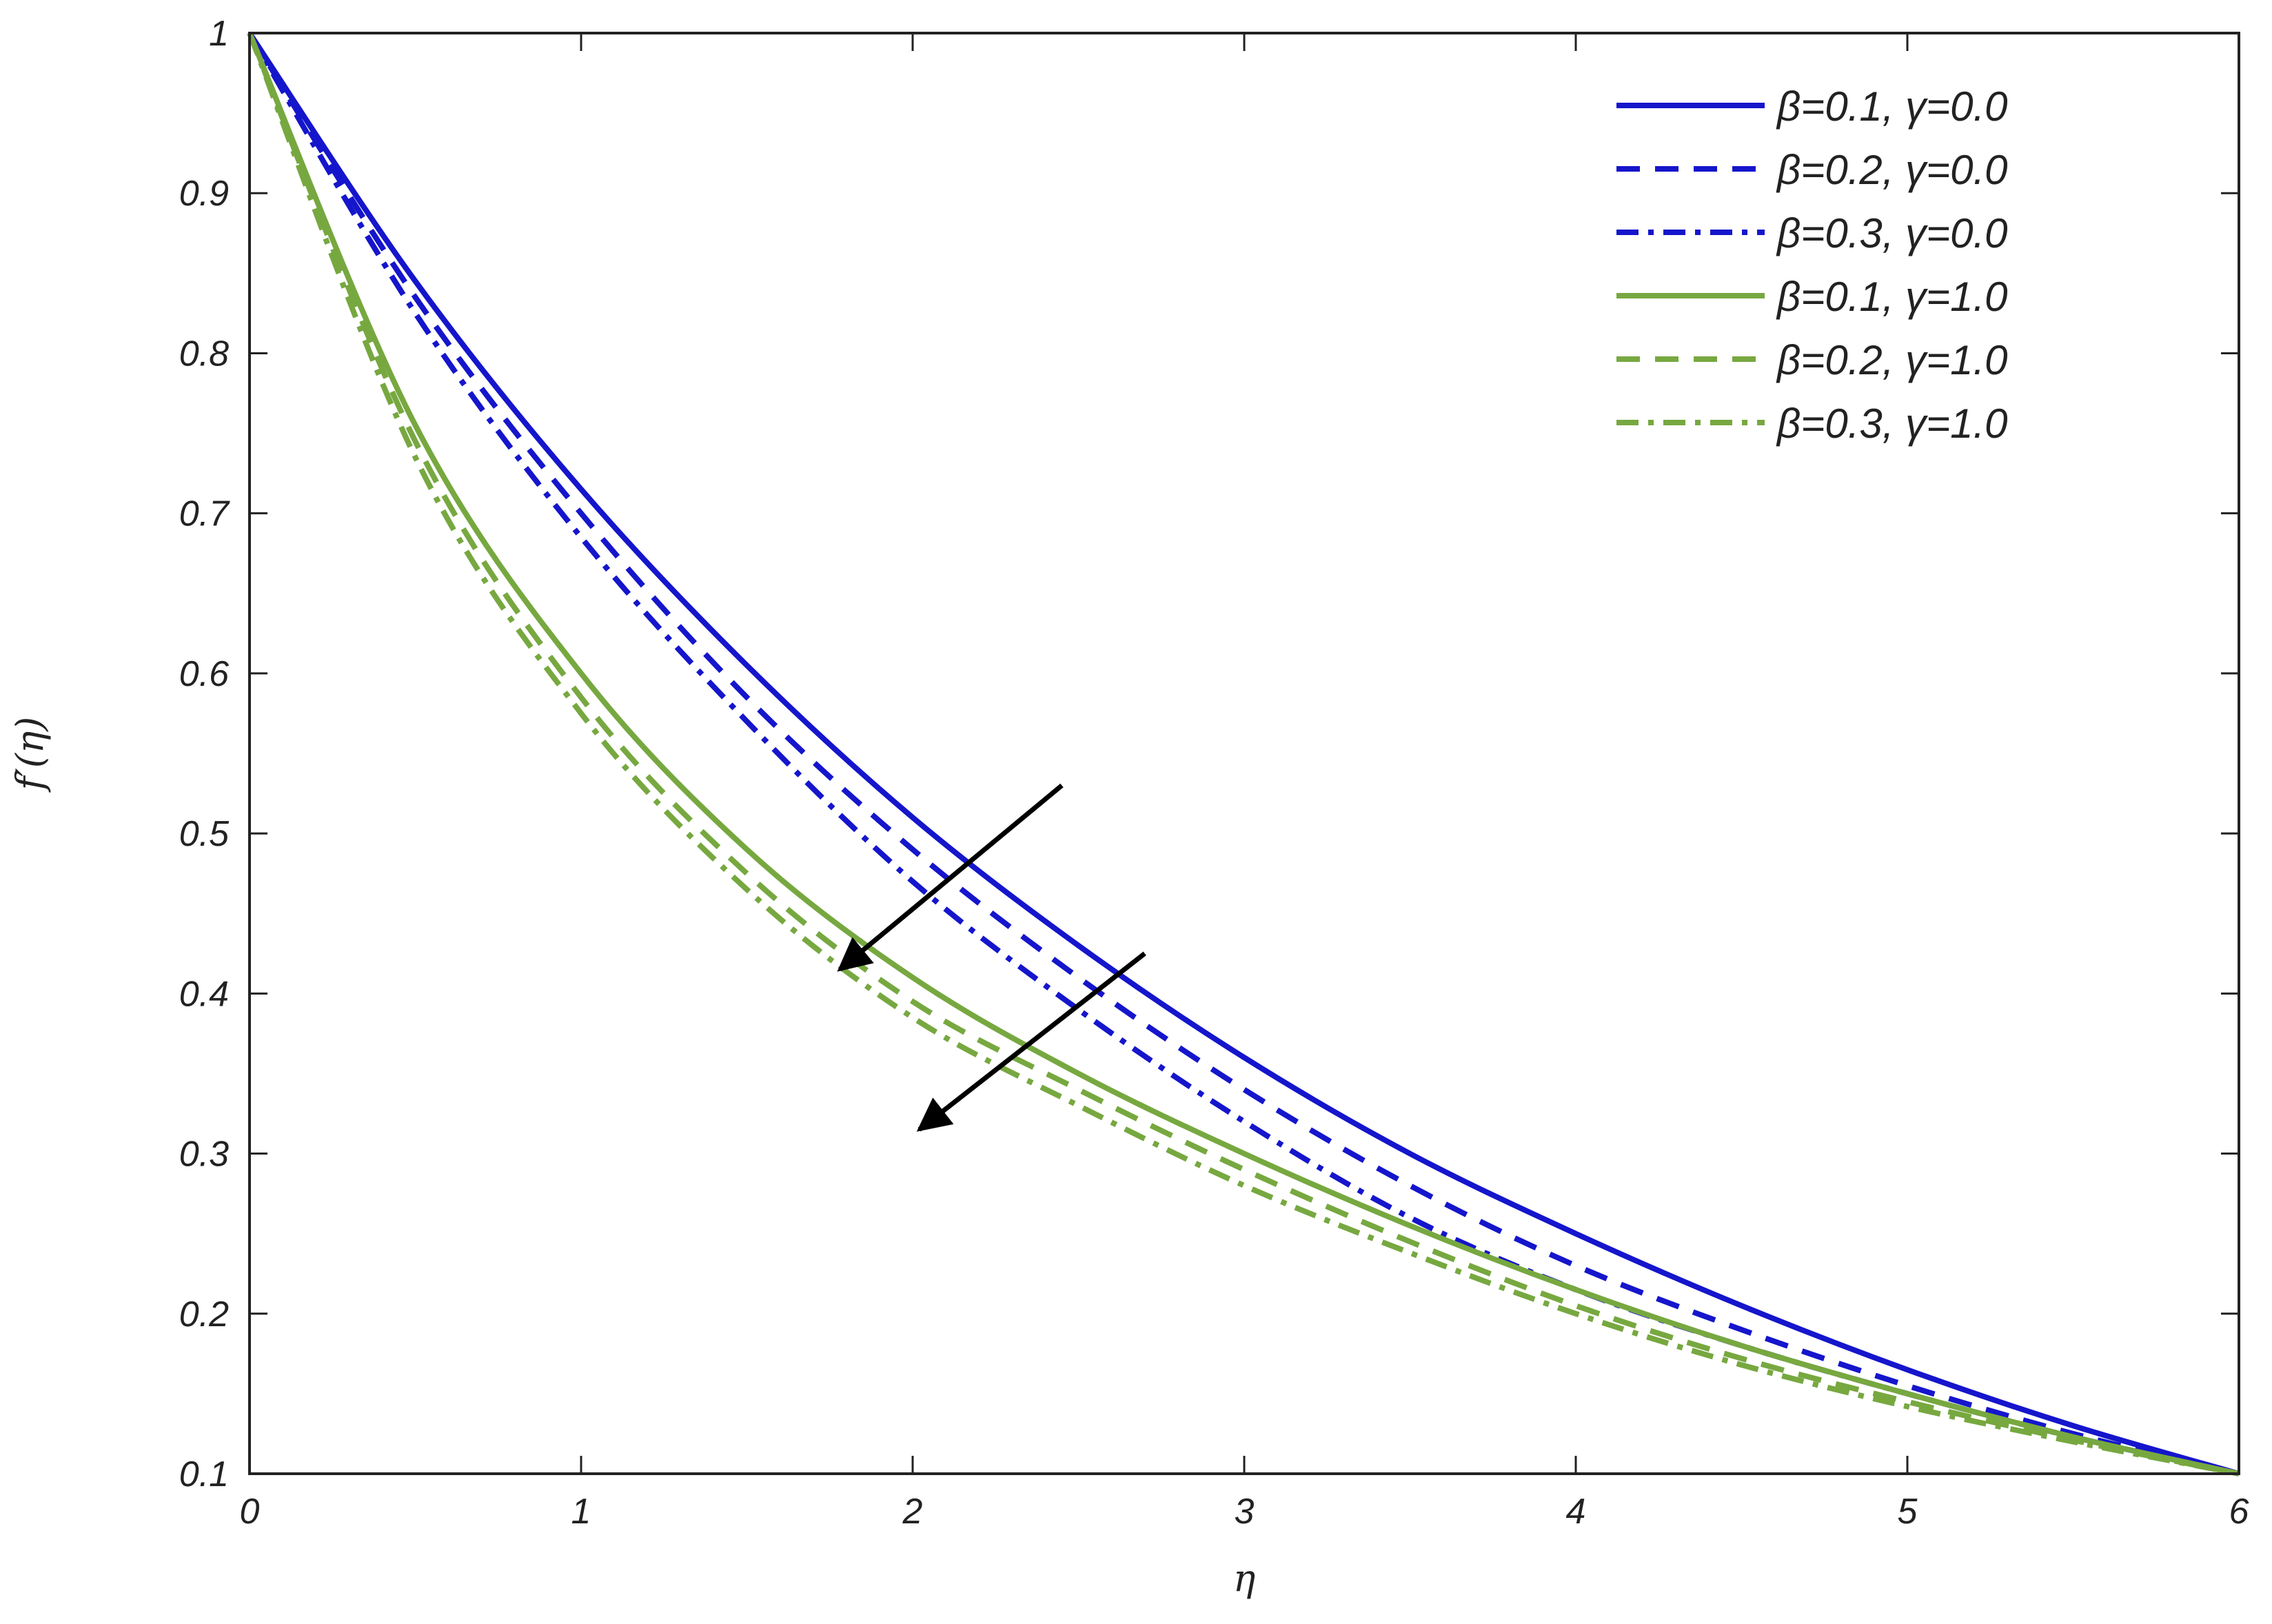  What do you see at coordinates (1908, 1512) in the screenshot?
I see `x-tick-label: 5` at bounding box center [1908, 1512].